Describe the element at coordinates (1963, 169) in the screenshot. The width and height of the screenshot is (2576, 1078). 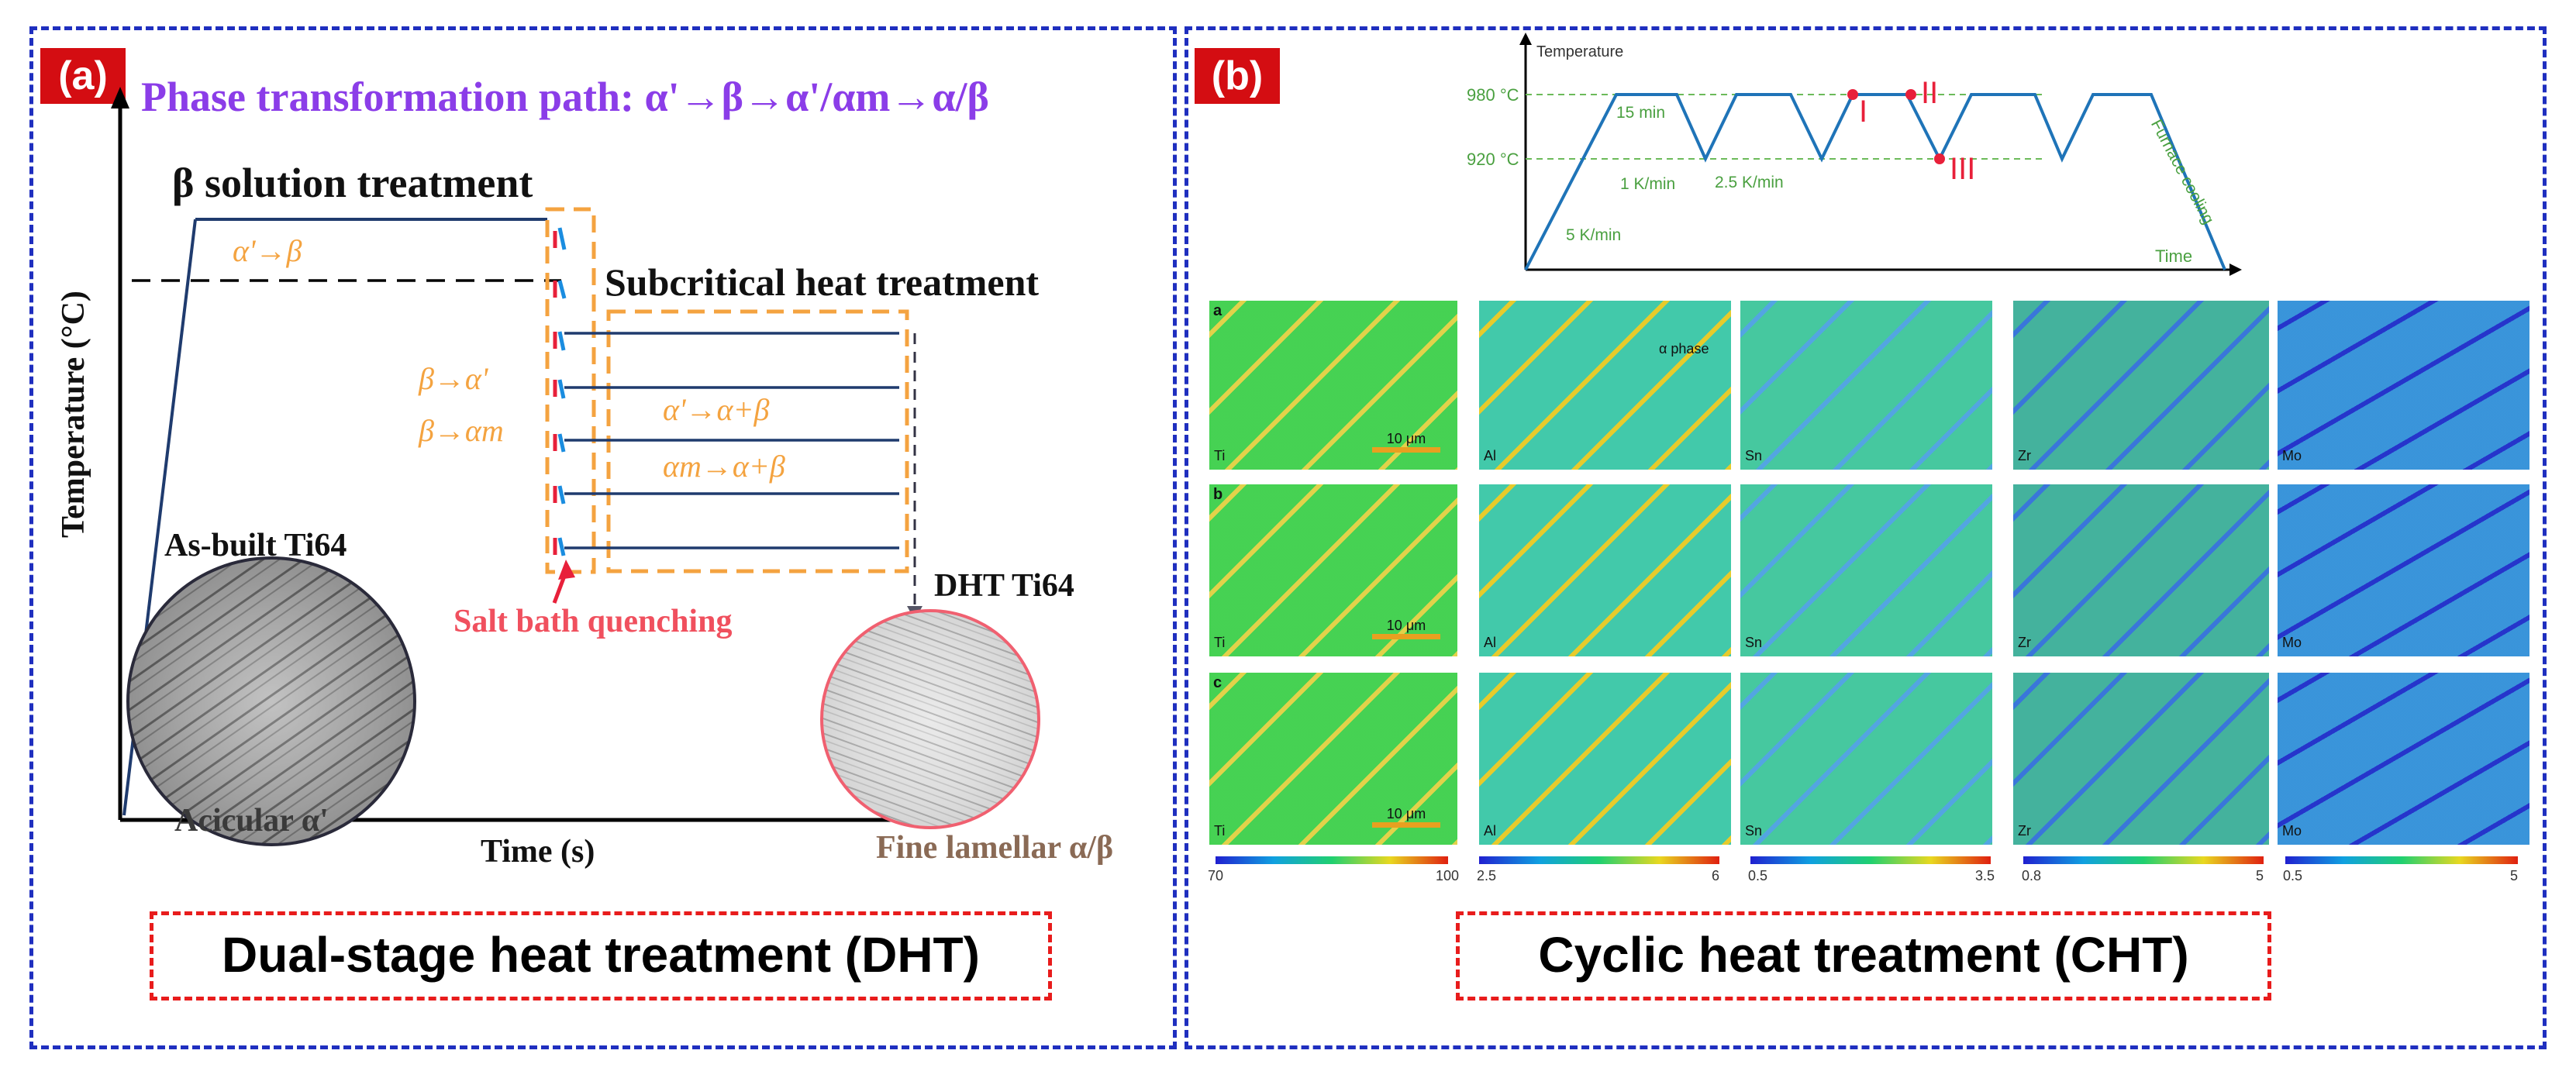
I see `mark-III: III` at that location.